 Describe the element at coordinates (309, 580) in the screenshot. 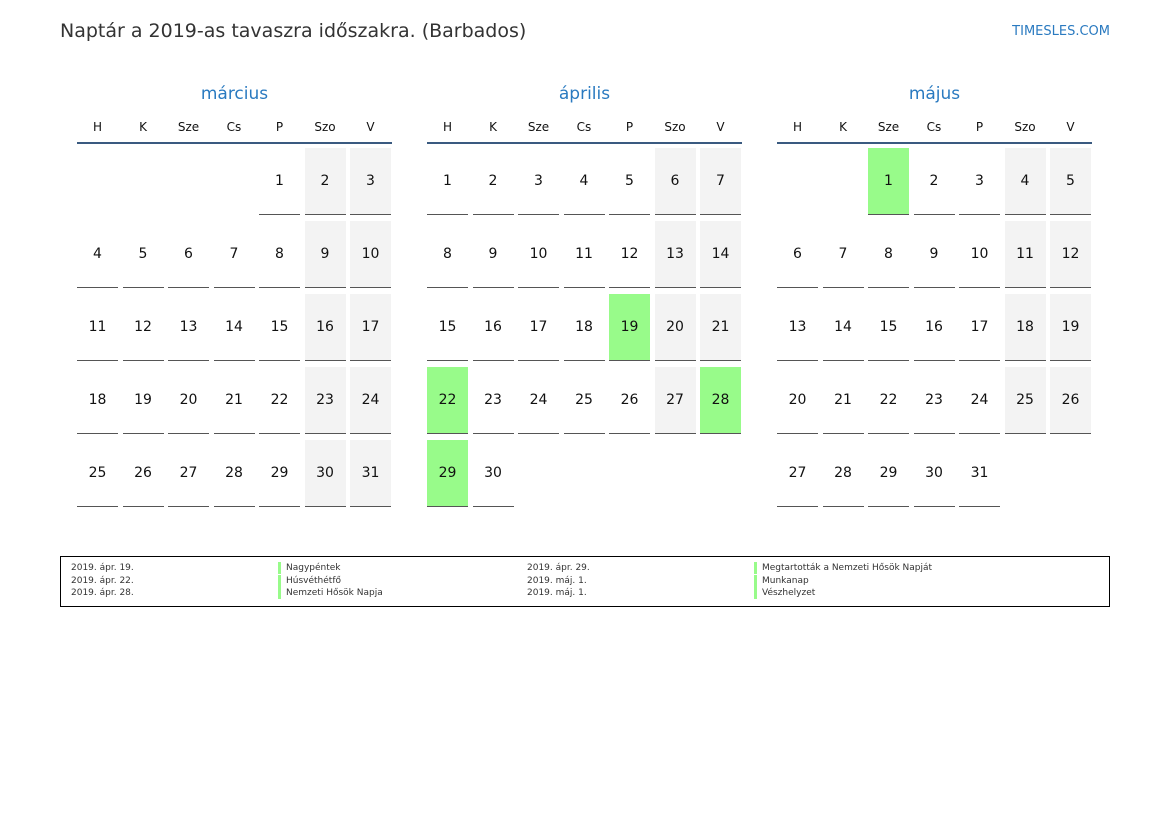

I see `legend-holiday-name: Húsvéthétfő` at that location.